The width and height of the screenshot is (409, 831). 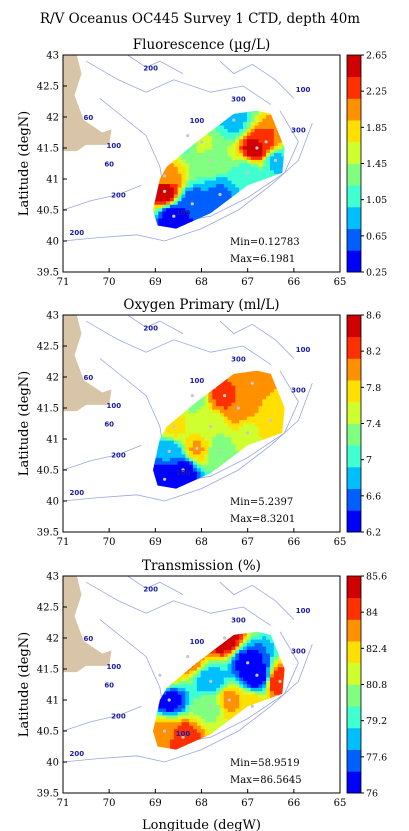 What do you see at coordinates (24, 163) in the screenshot?
I see `y-axis-label: Latitude (degN)` at bounding box center [24, 163].